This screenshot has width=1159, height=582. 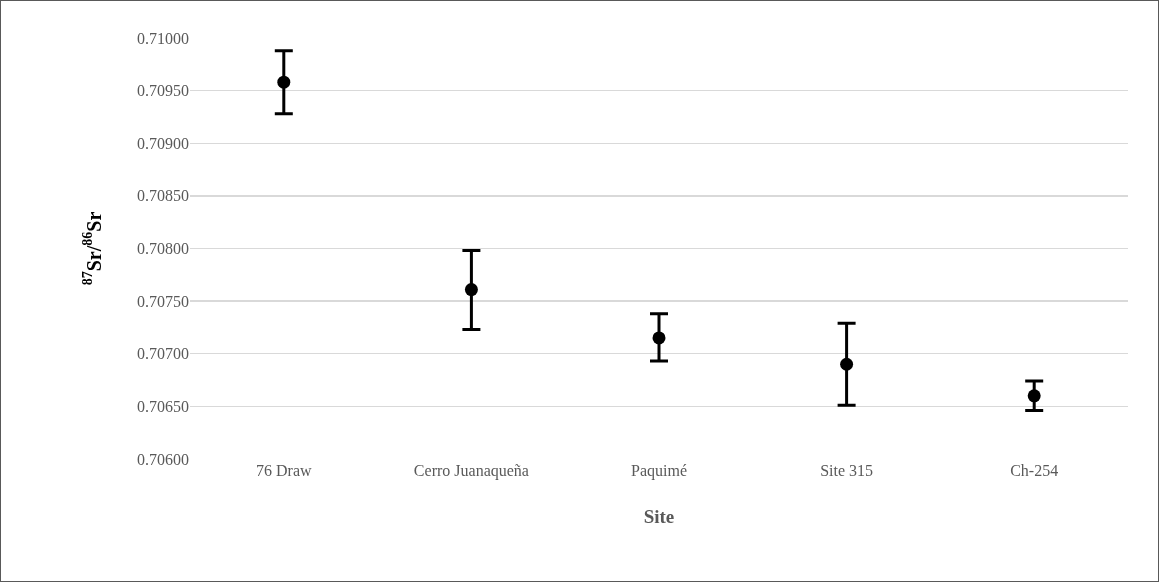 I want to click on y-tick-label: 0.71000, so click(x=163, y=38).